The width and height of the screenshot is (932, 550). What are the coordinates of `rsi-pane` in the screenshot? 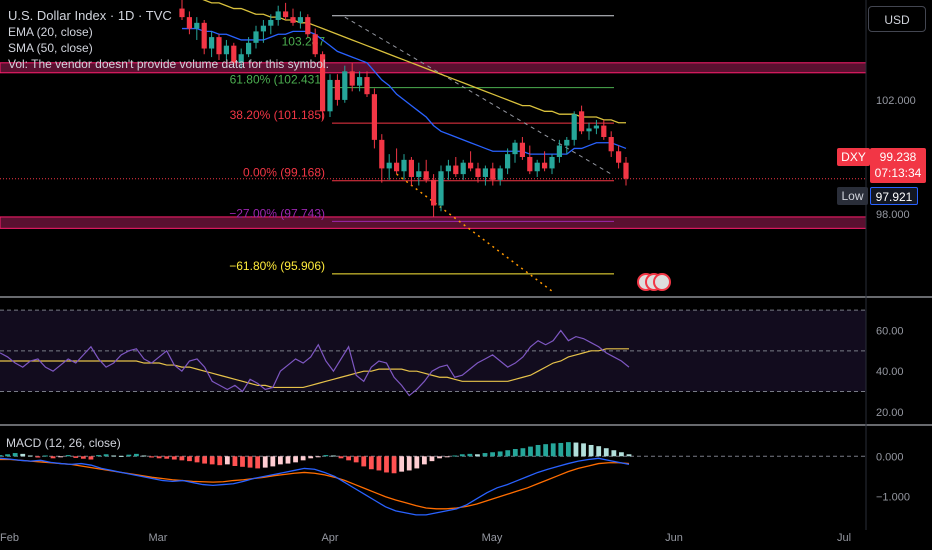 It's located at (433, 353).